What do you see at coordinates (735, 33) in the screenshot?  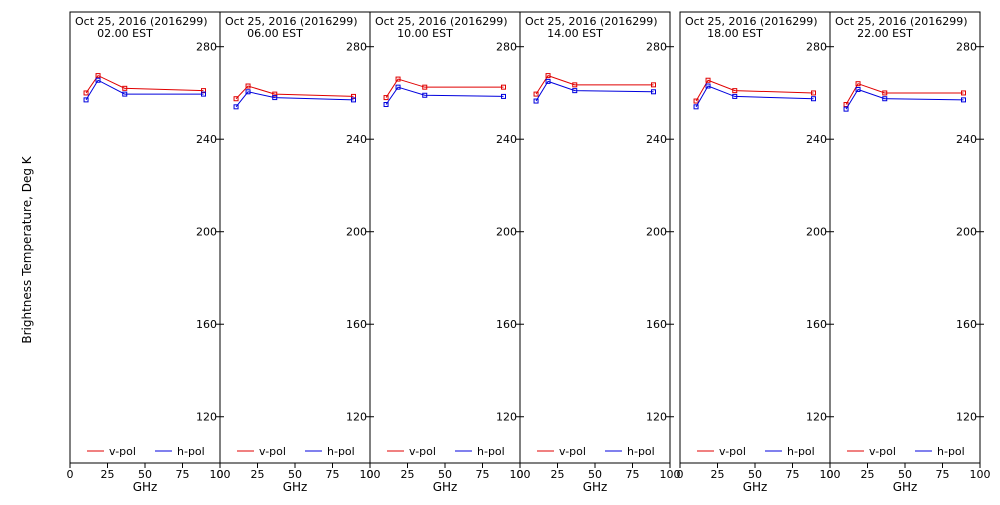 I see `panel-title-time: 18.00 EST` at bounding box center [735, 33].